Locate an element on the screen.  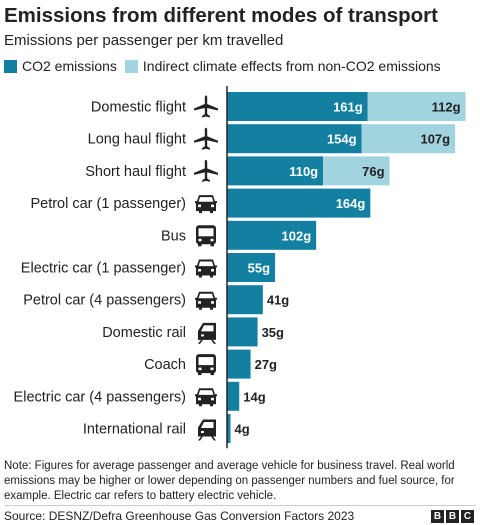
legend-swatch-co2 is located at coordinates (10, 66).